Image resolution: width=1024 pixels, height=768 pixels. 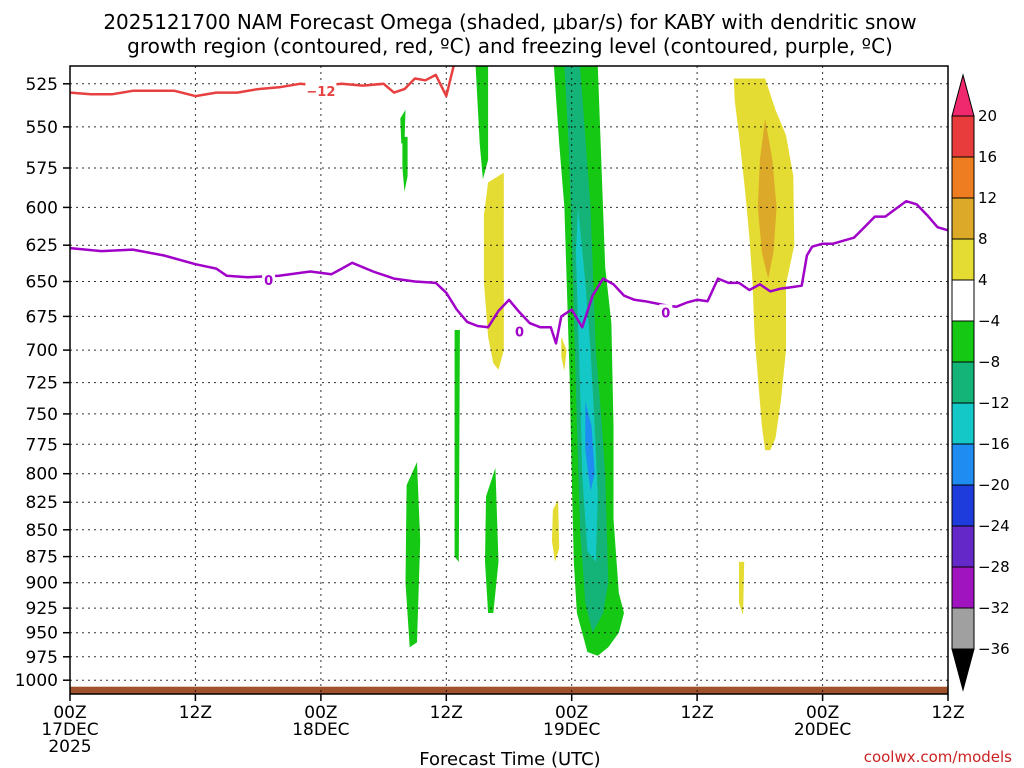 I want to click on colorbar-label: 20, so click(x=987, y=116).